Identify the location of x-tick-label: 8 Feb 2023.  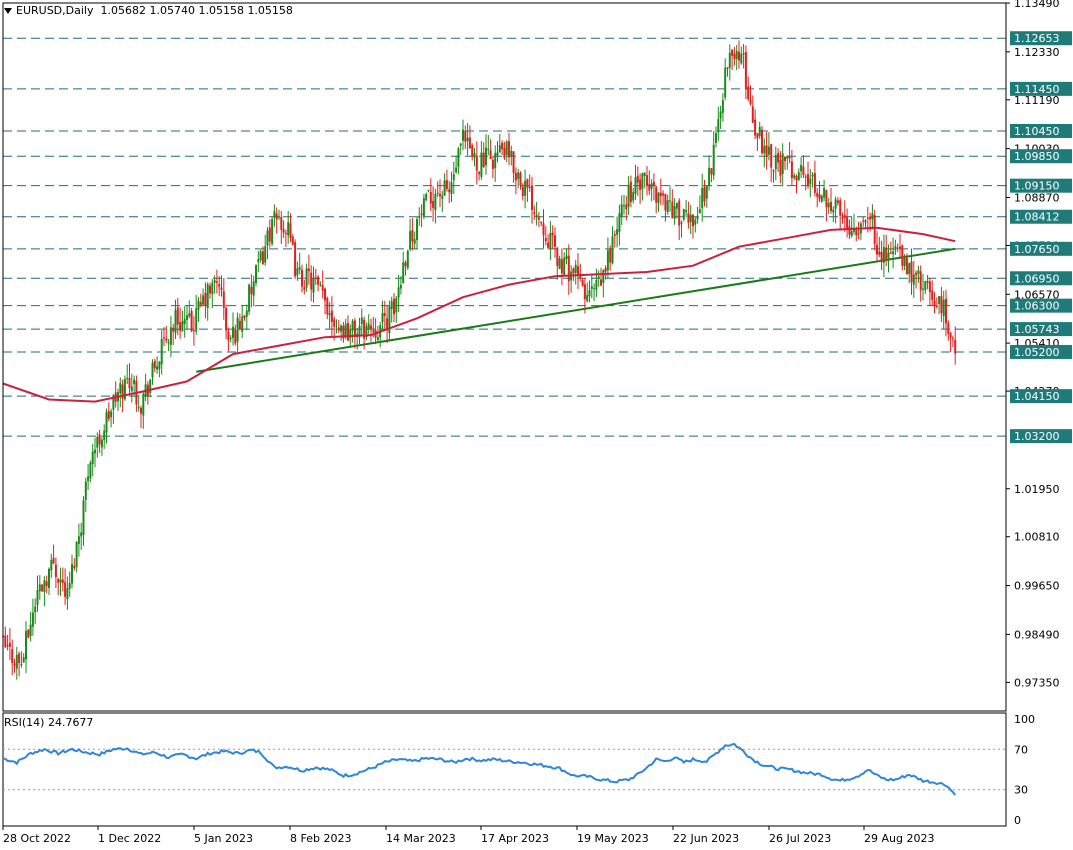
(320, 838).